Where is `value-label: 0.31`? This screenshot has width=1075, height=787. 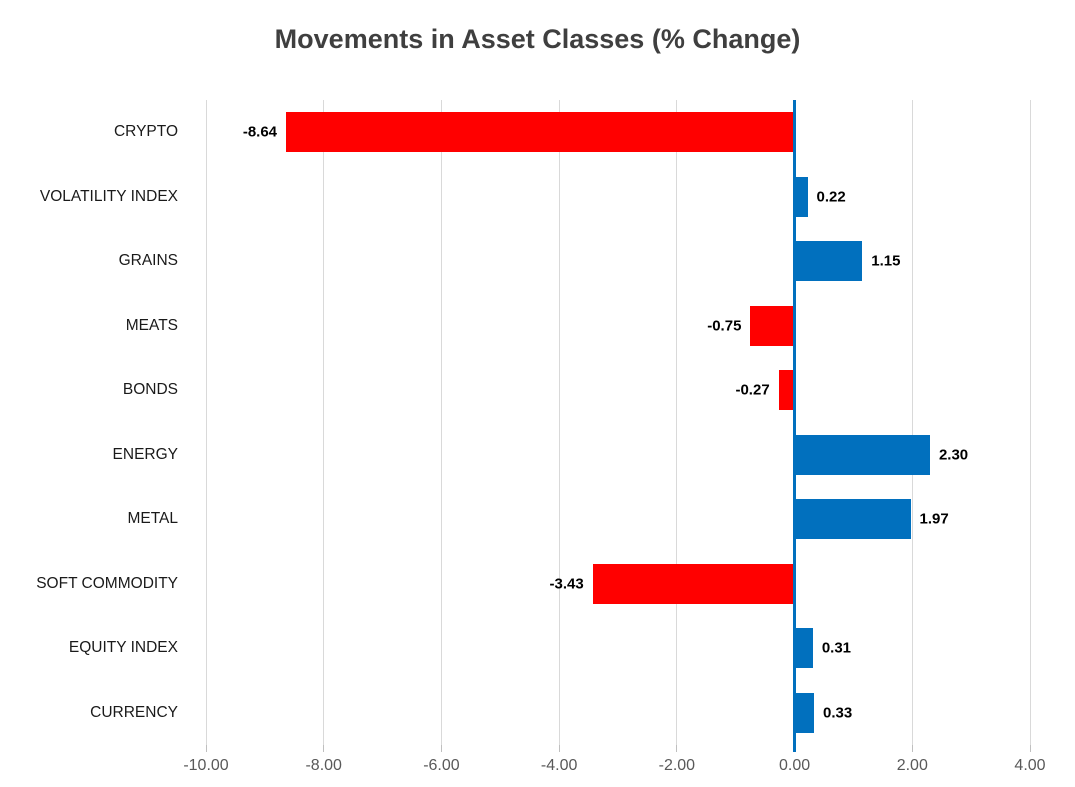
value-label: 0.31 is located at coordinates (836, 648).